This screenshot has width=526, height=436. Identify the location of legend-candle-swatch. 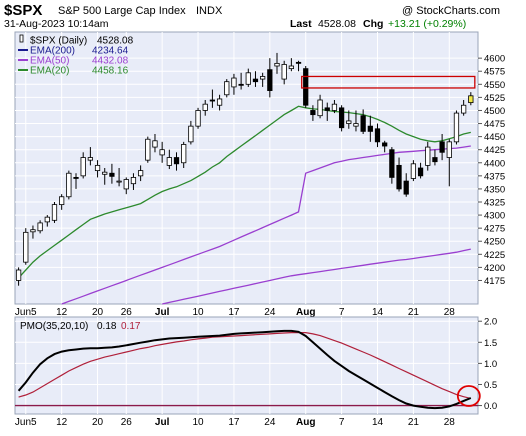
(21, 38).